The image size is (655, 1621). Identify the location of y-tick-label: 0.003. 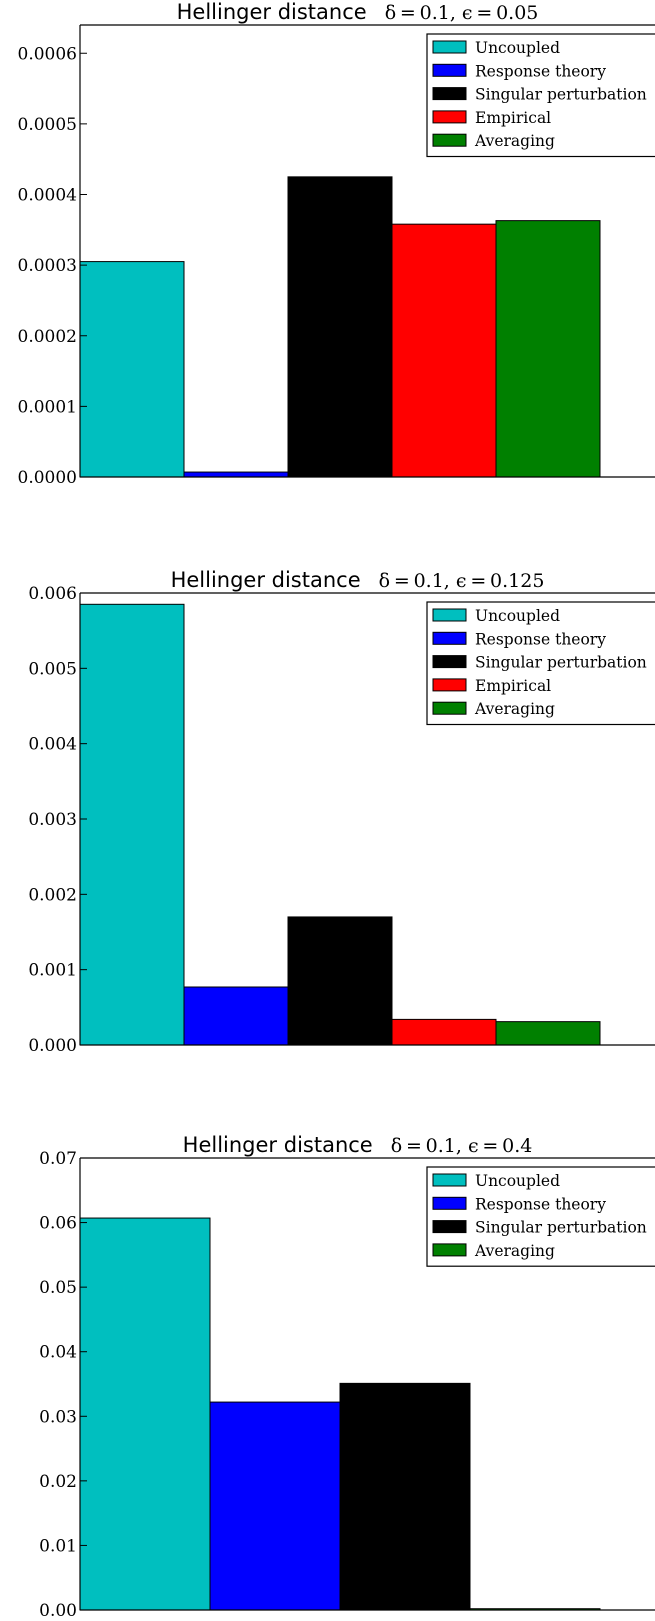
(52, 820).